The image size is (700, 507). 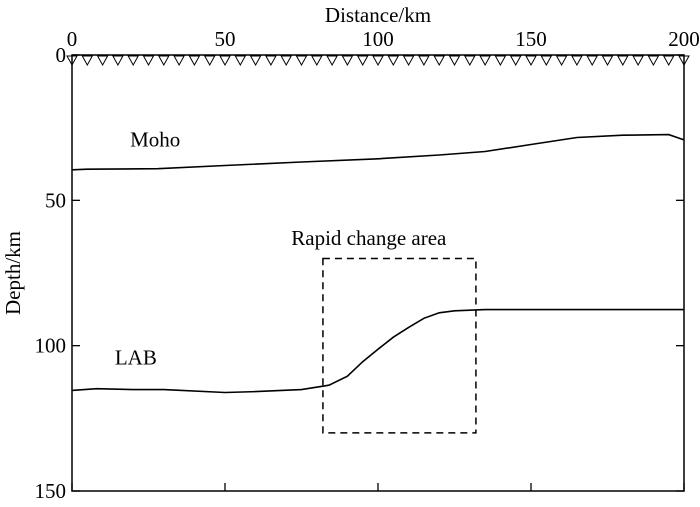 I want to click on x-axis-title: Distance/km, so click(x=378, y=15).